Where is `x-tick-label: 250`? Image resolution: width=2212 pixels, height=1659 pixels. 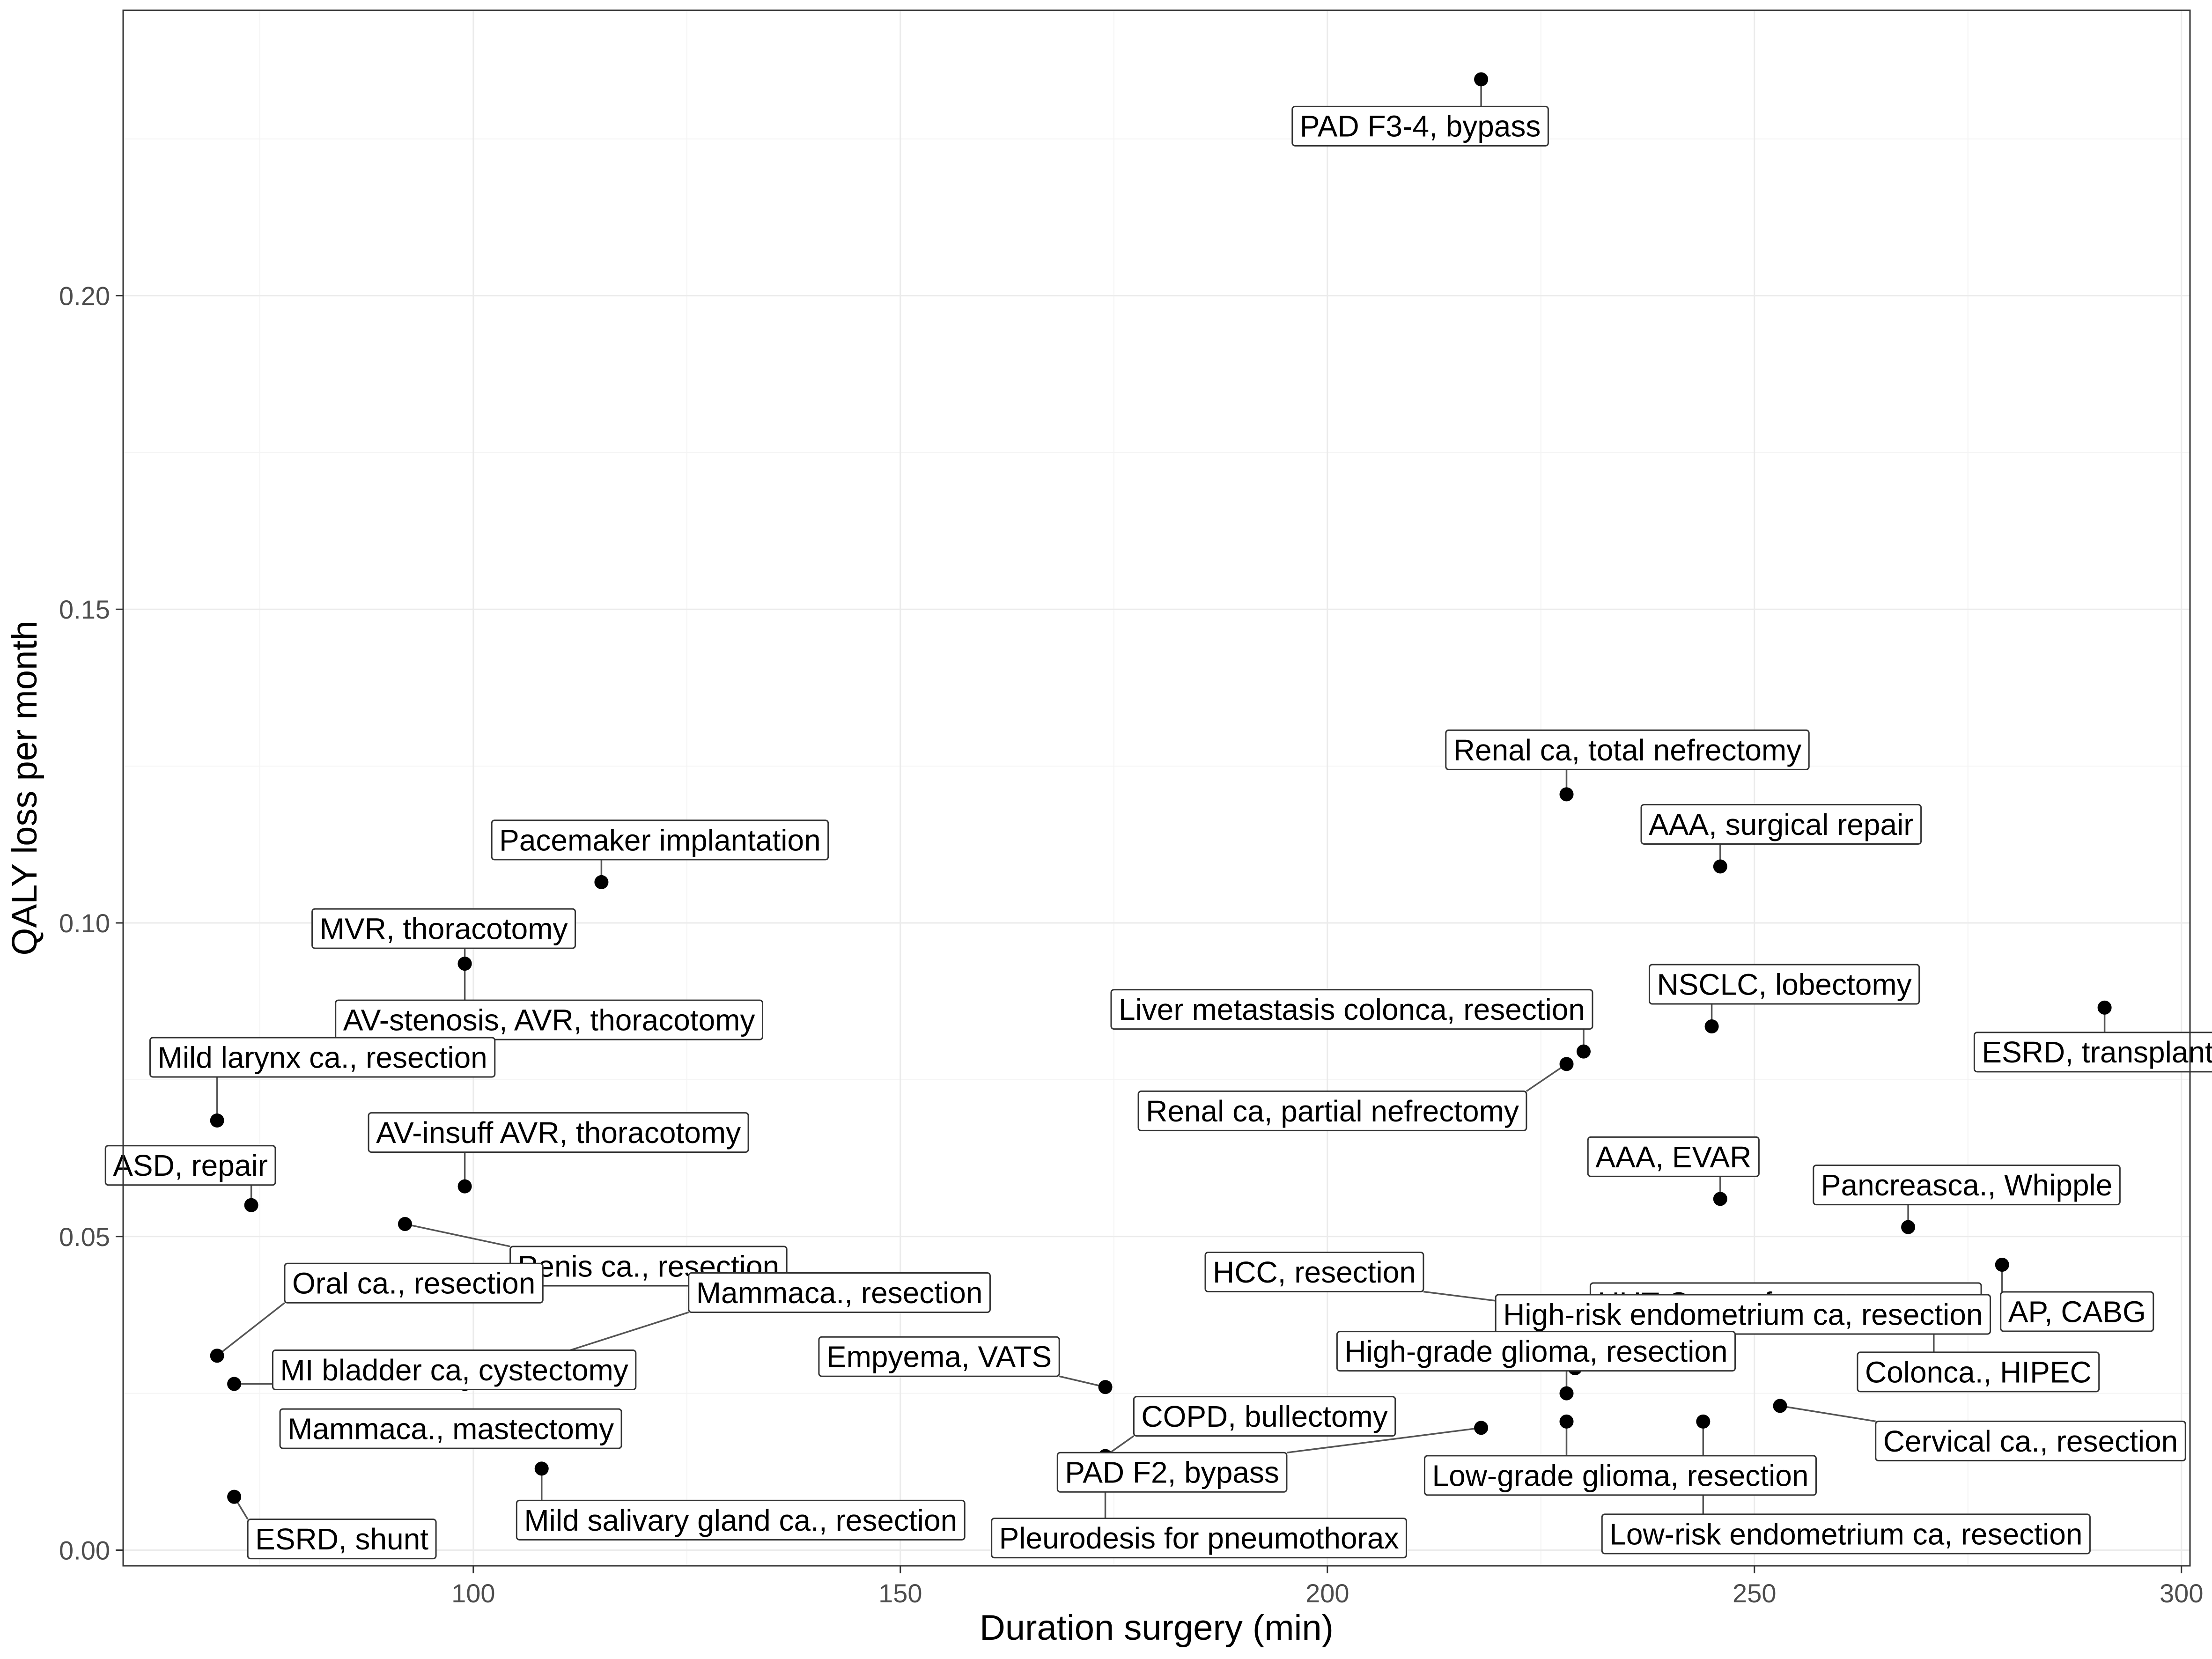 x-tick-label: 250 is located at coordinates (1755, 1593).